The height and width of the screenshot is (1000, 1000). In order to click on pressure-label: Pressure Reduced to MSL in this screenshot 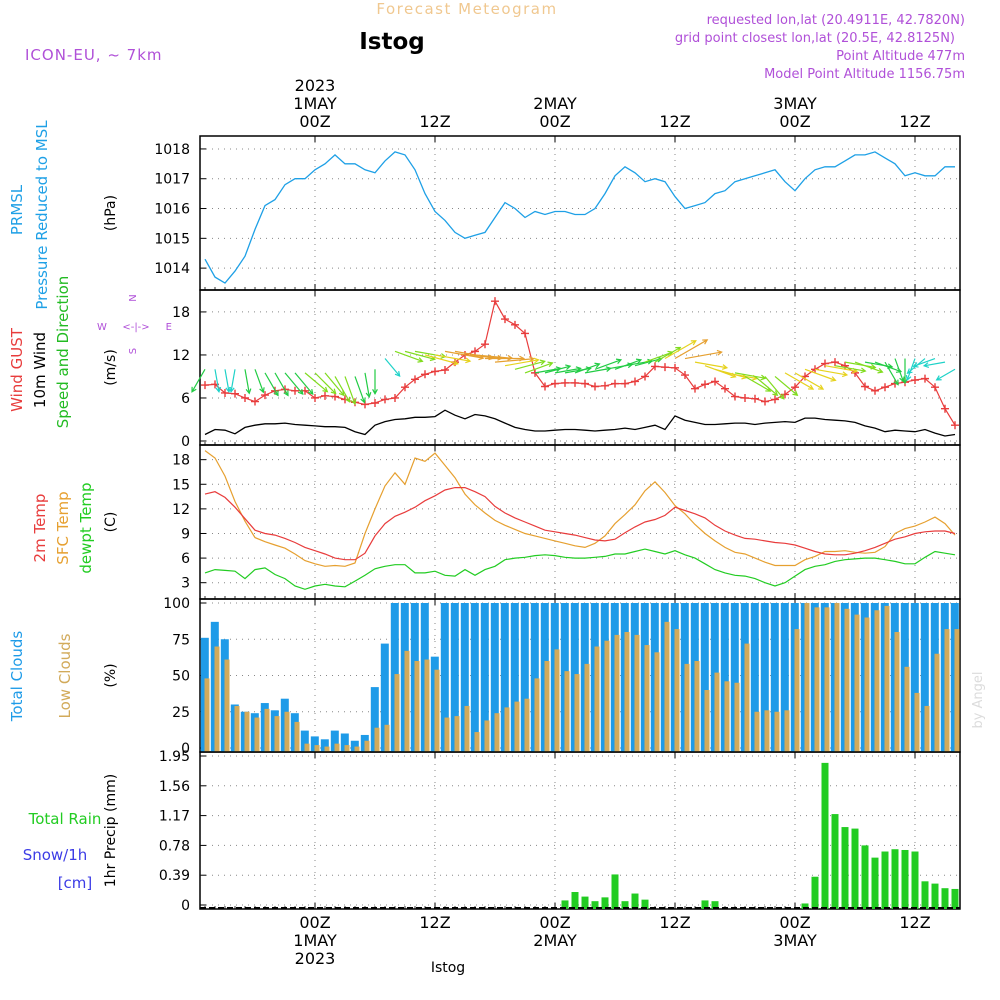, I will do `click(42, 215)`.